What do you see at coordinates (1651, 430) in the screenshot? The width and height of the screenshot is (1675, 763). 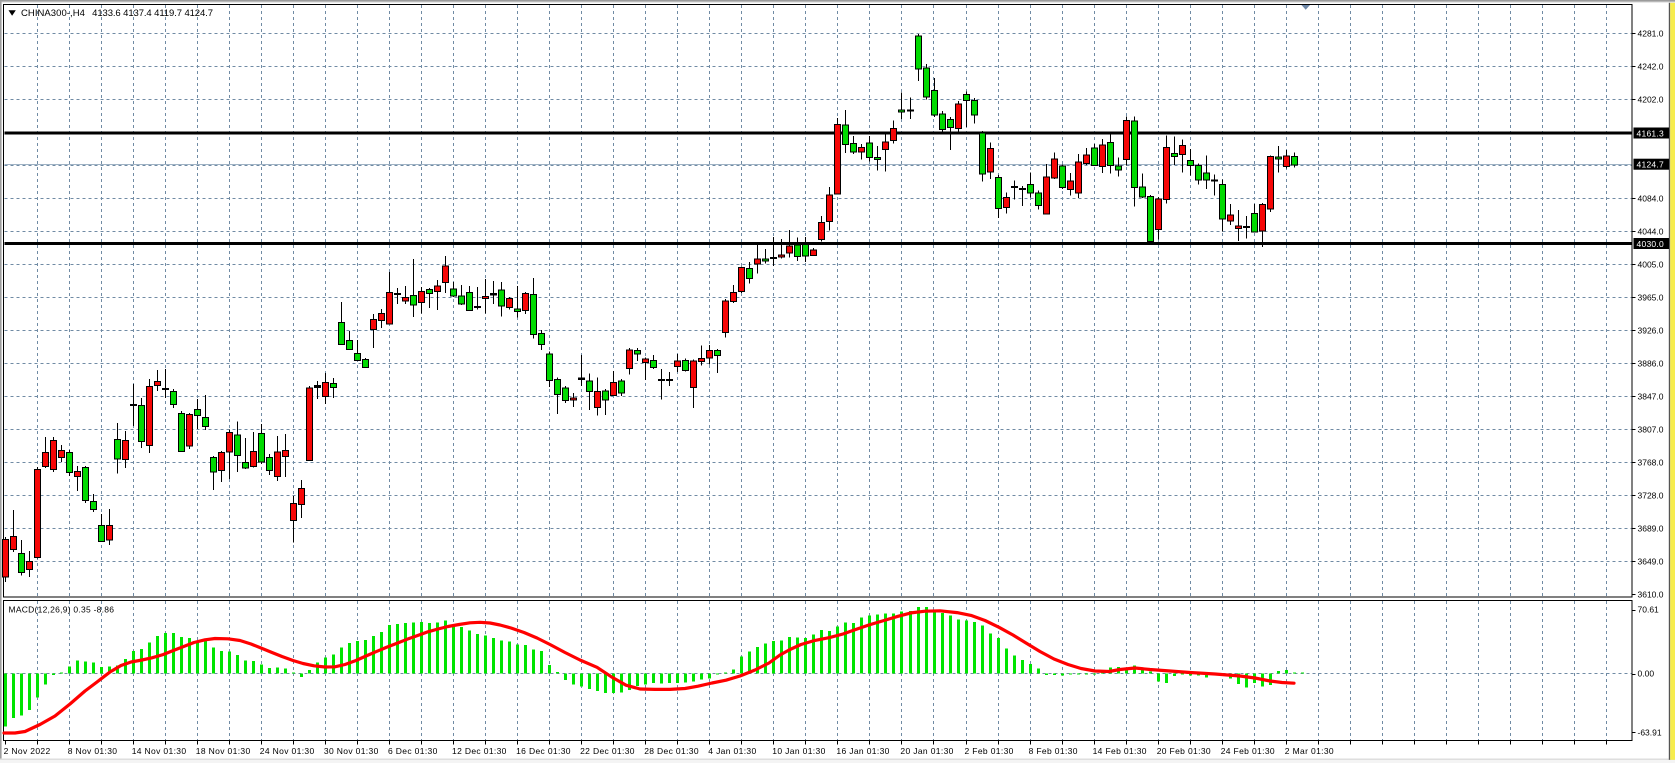 I see `svg-text: 3807.0` at bounding box center [1651, 430].